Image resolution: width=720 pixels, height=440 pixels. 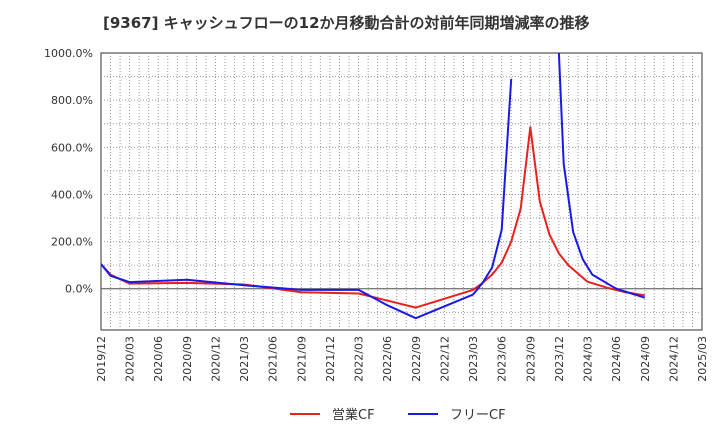 What do you see at coordinates (330, 359) in the screenshot?
I see `x-tick-label: 2021/12` at bounding box center [330, 359].